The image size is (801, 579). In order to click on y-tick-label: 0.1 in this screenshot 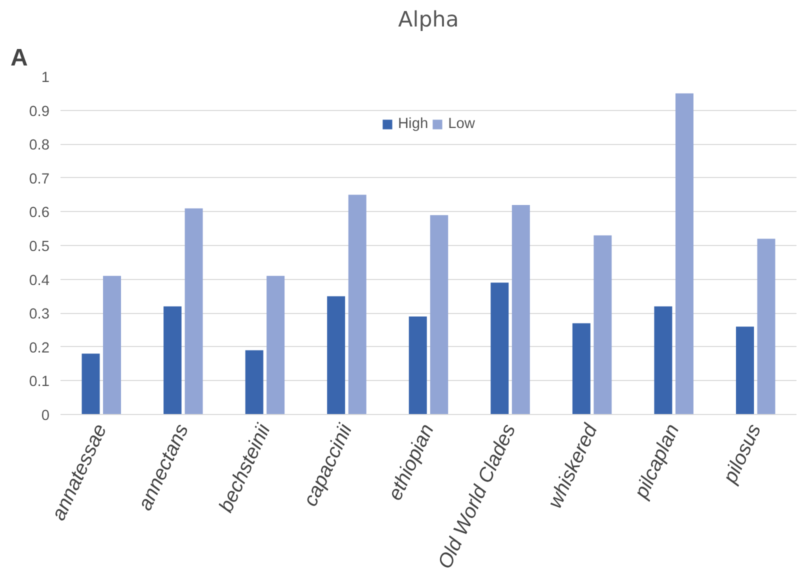, I will do `click(39, 382)`.